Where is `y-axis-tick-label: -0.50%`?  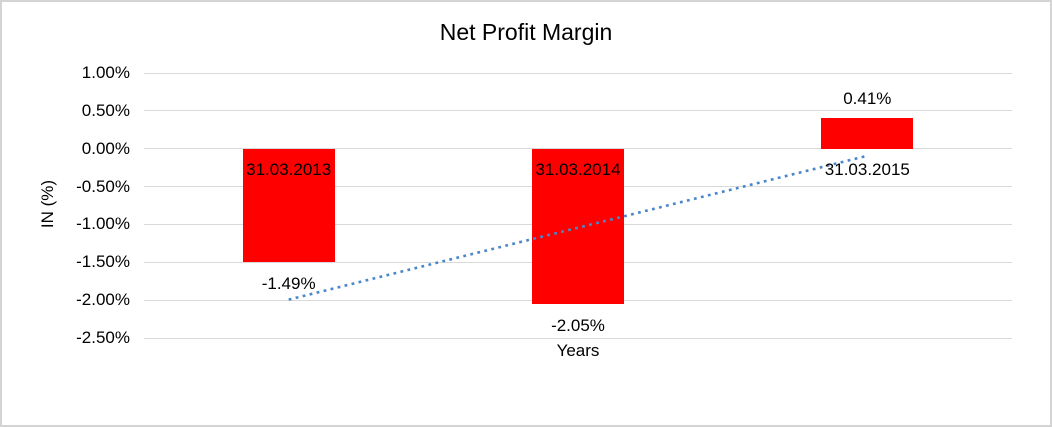
y-axis-tick-label: -0.50% is located at coordinates (103, 186).